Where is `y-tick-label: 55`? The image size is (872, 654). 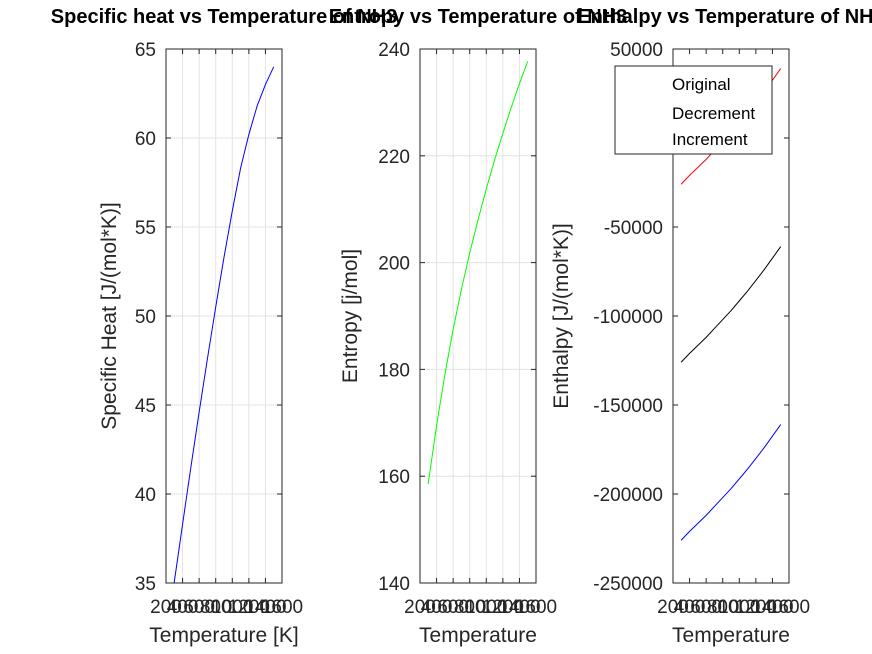
y-tick-label: 55 is located at coordinates (145, 228).